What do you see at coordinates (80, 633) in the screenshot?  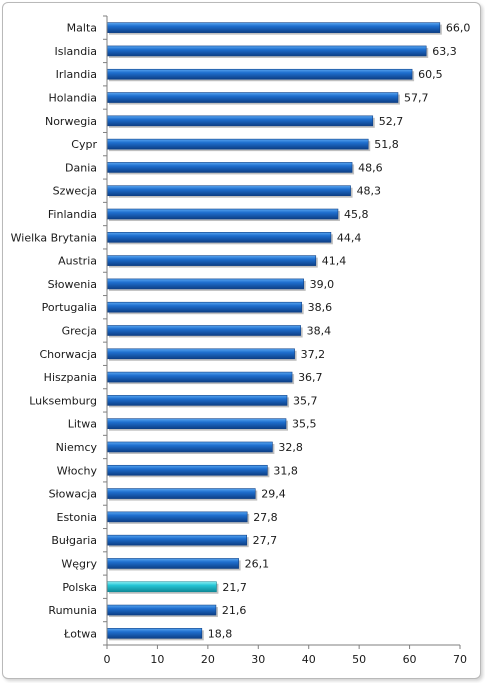 I see `category-label: Łotwa` at bounding box center [80, 633].